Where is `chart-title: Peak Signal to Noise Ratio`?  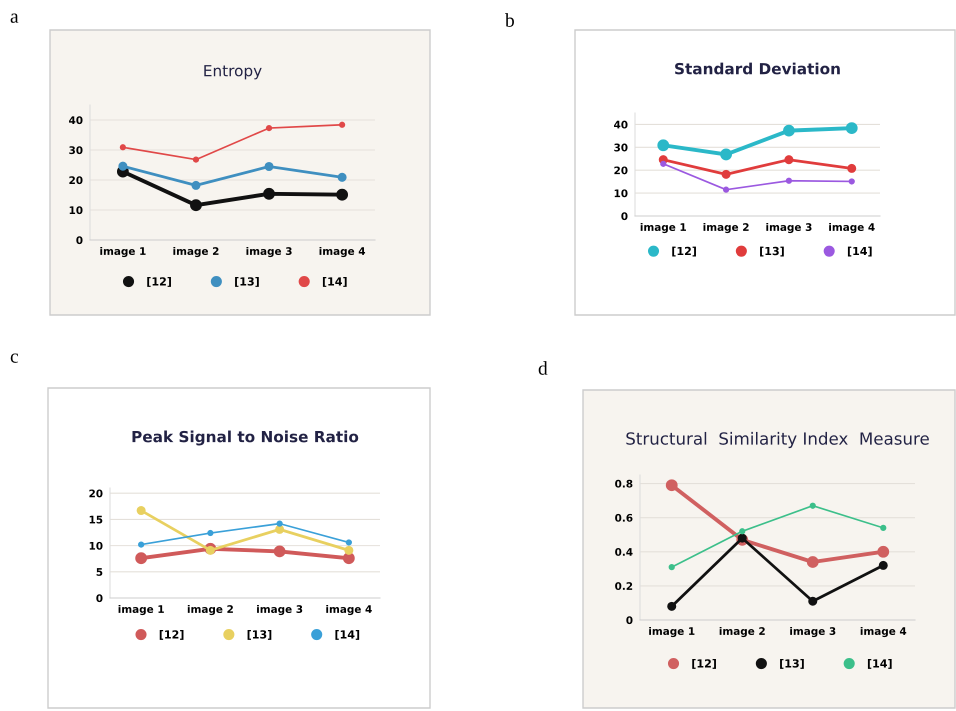
chart-title: Peak Signal to Noise Ratio is located at coordinates (245, 438).